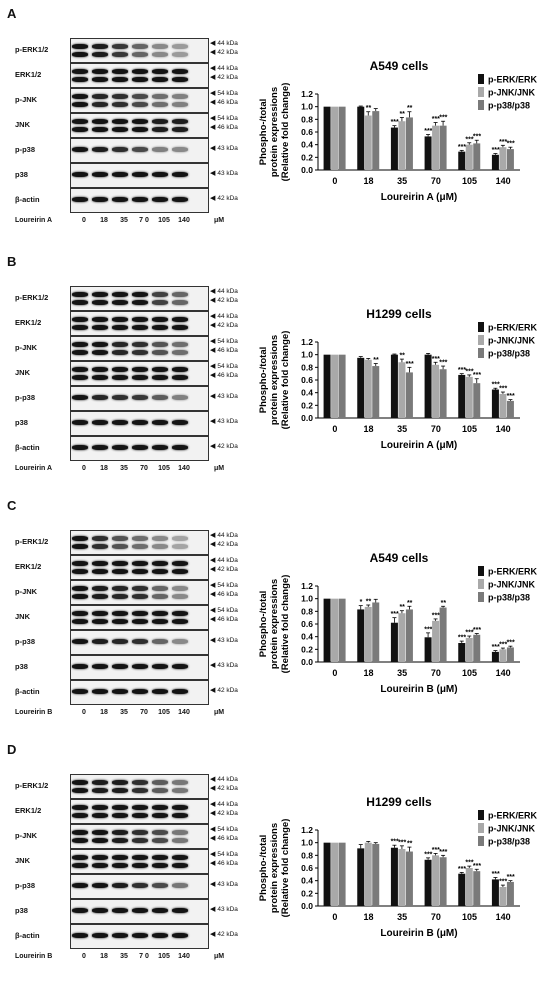 This screenshot has height=981, width=550. I want to click on dose-unit-label: μM, so click(219, 956).